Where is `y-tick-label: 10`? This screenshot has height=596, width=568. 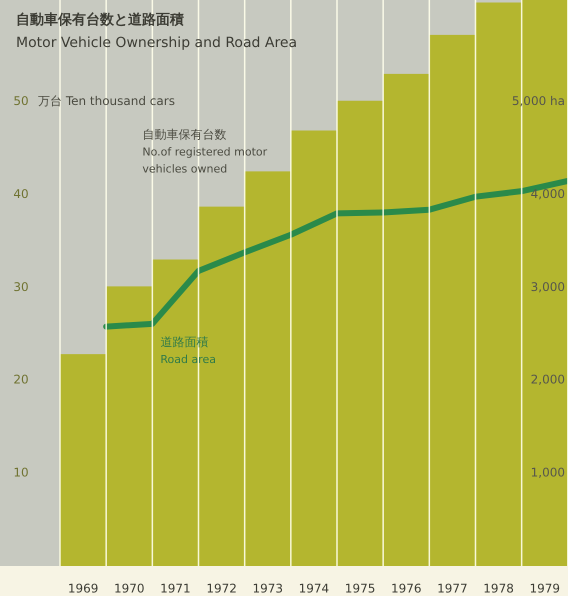 y-tick-label: 10 is located at coordinates (21, 472).